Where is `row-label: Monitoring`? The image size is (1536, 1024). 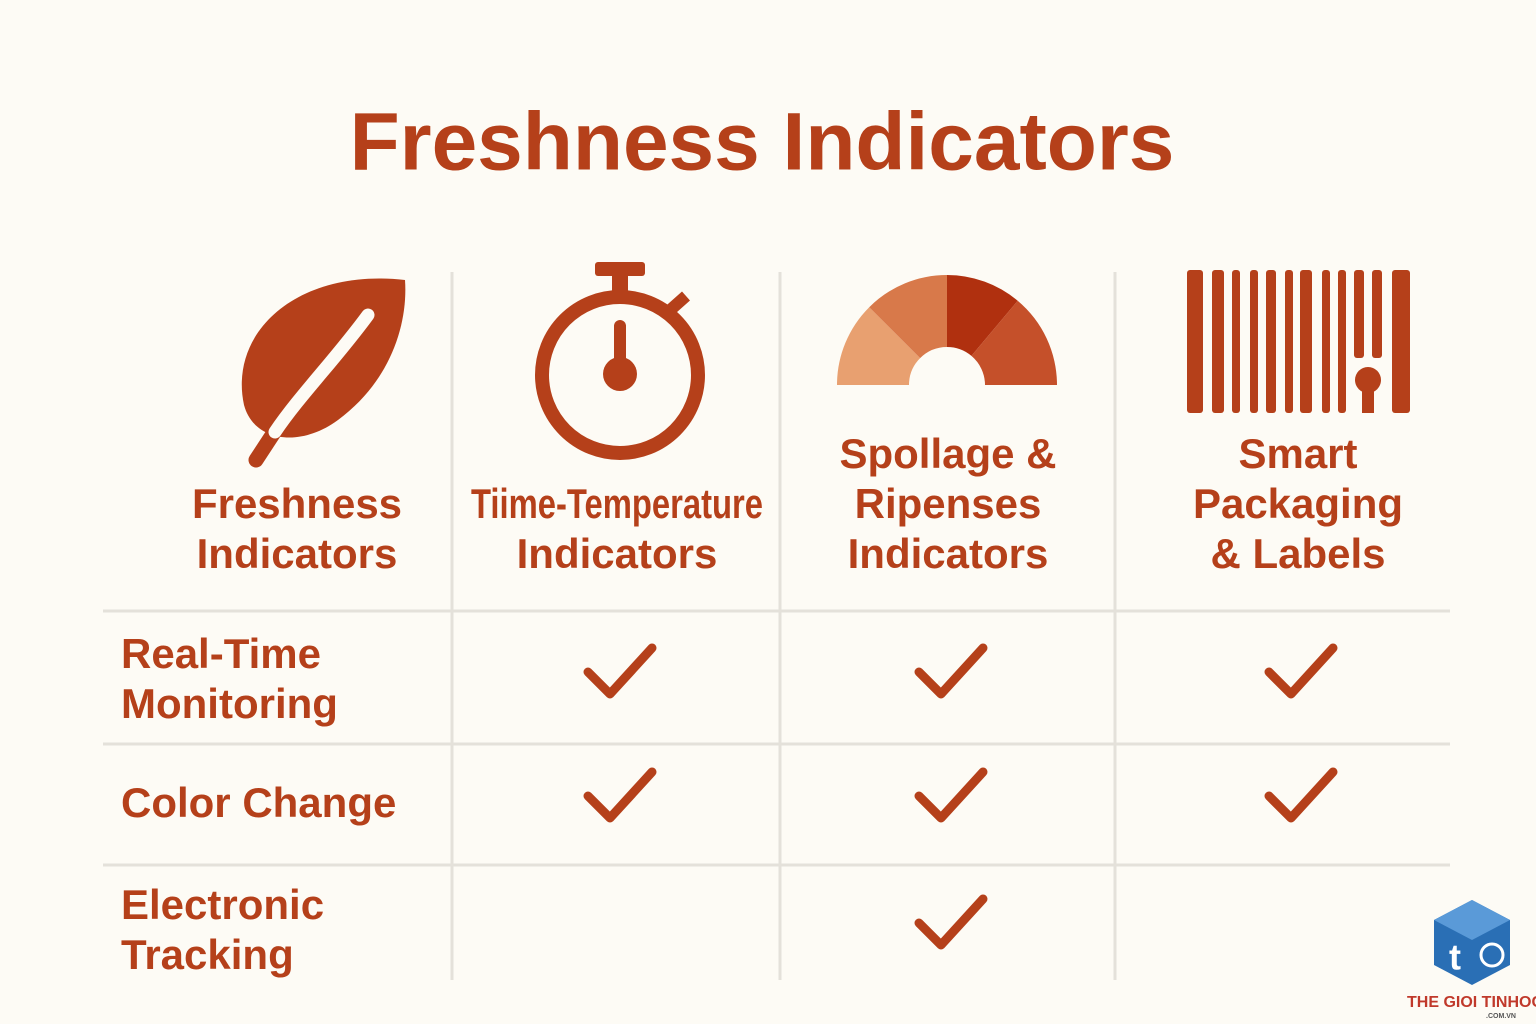 row-label: Monitoring is located at coordinates (229, 703).